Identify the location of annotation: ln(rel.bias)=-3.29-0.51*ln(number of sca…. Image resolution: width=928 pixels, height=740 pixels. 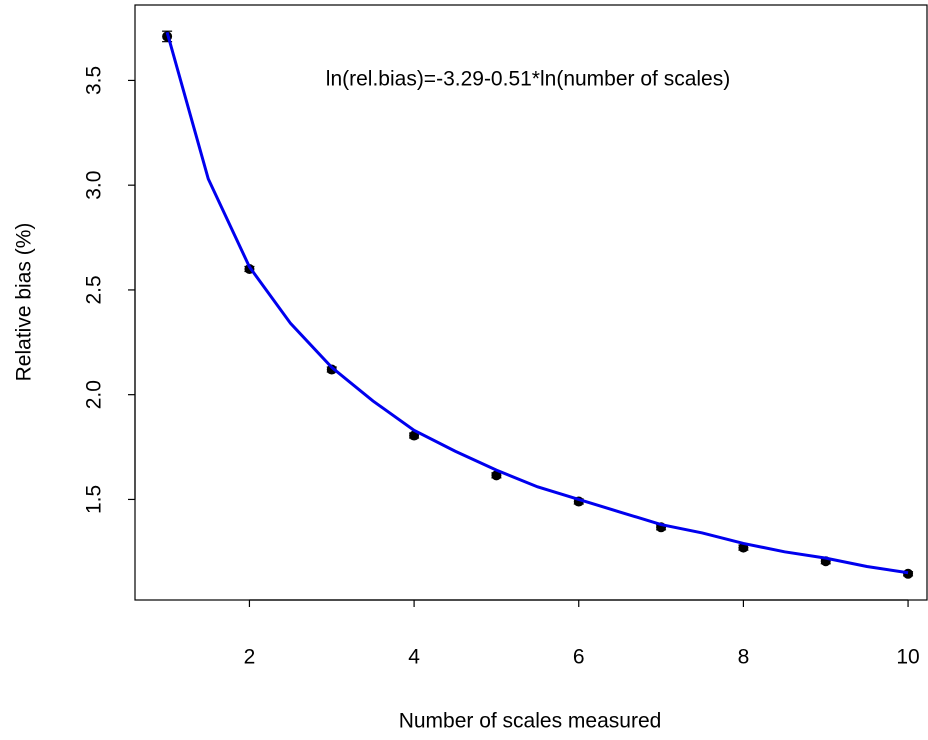
(528, 79).